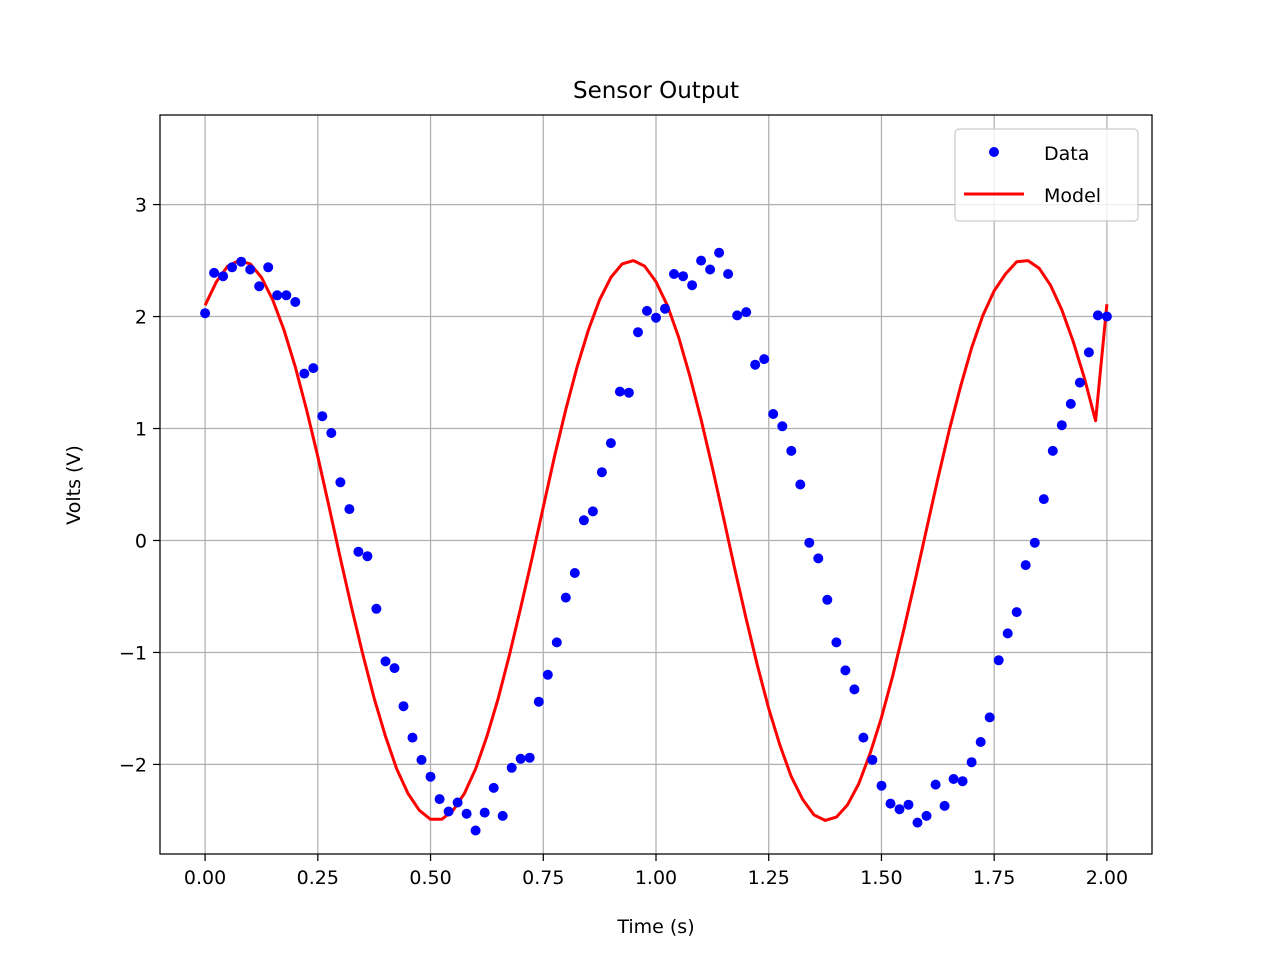  I want to click on x-tick-label: 0.25, so click(318, 878).